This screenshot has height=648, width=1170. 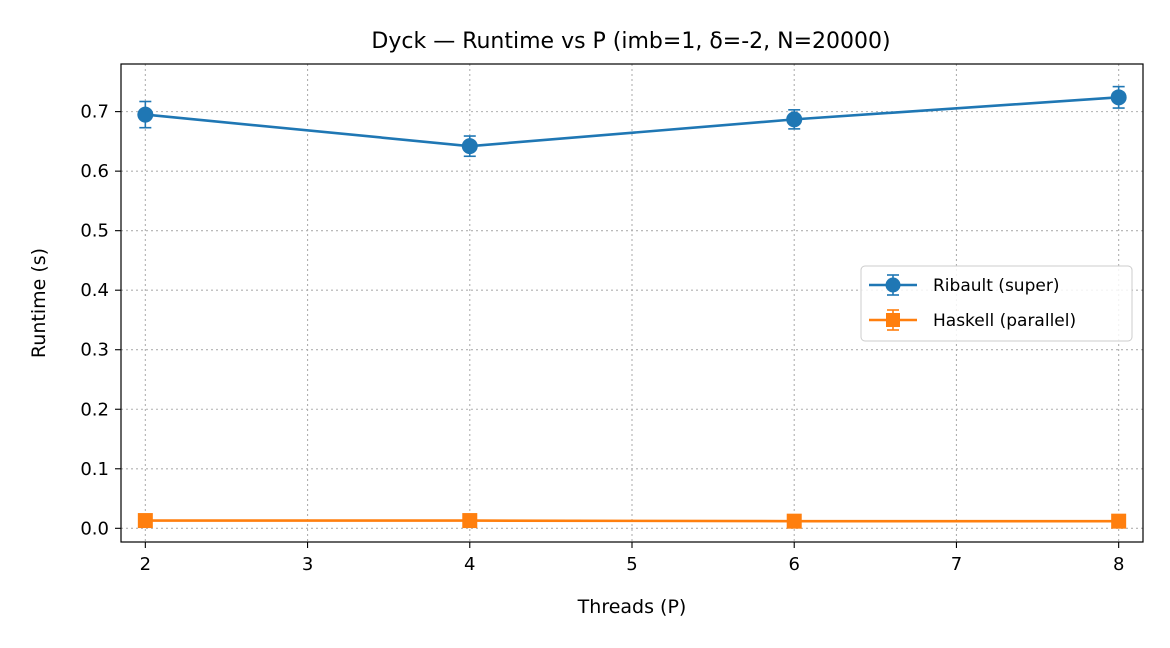 I want to click on legend-box, so click(x=996, y=303).